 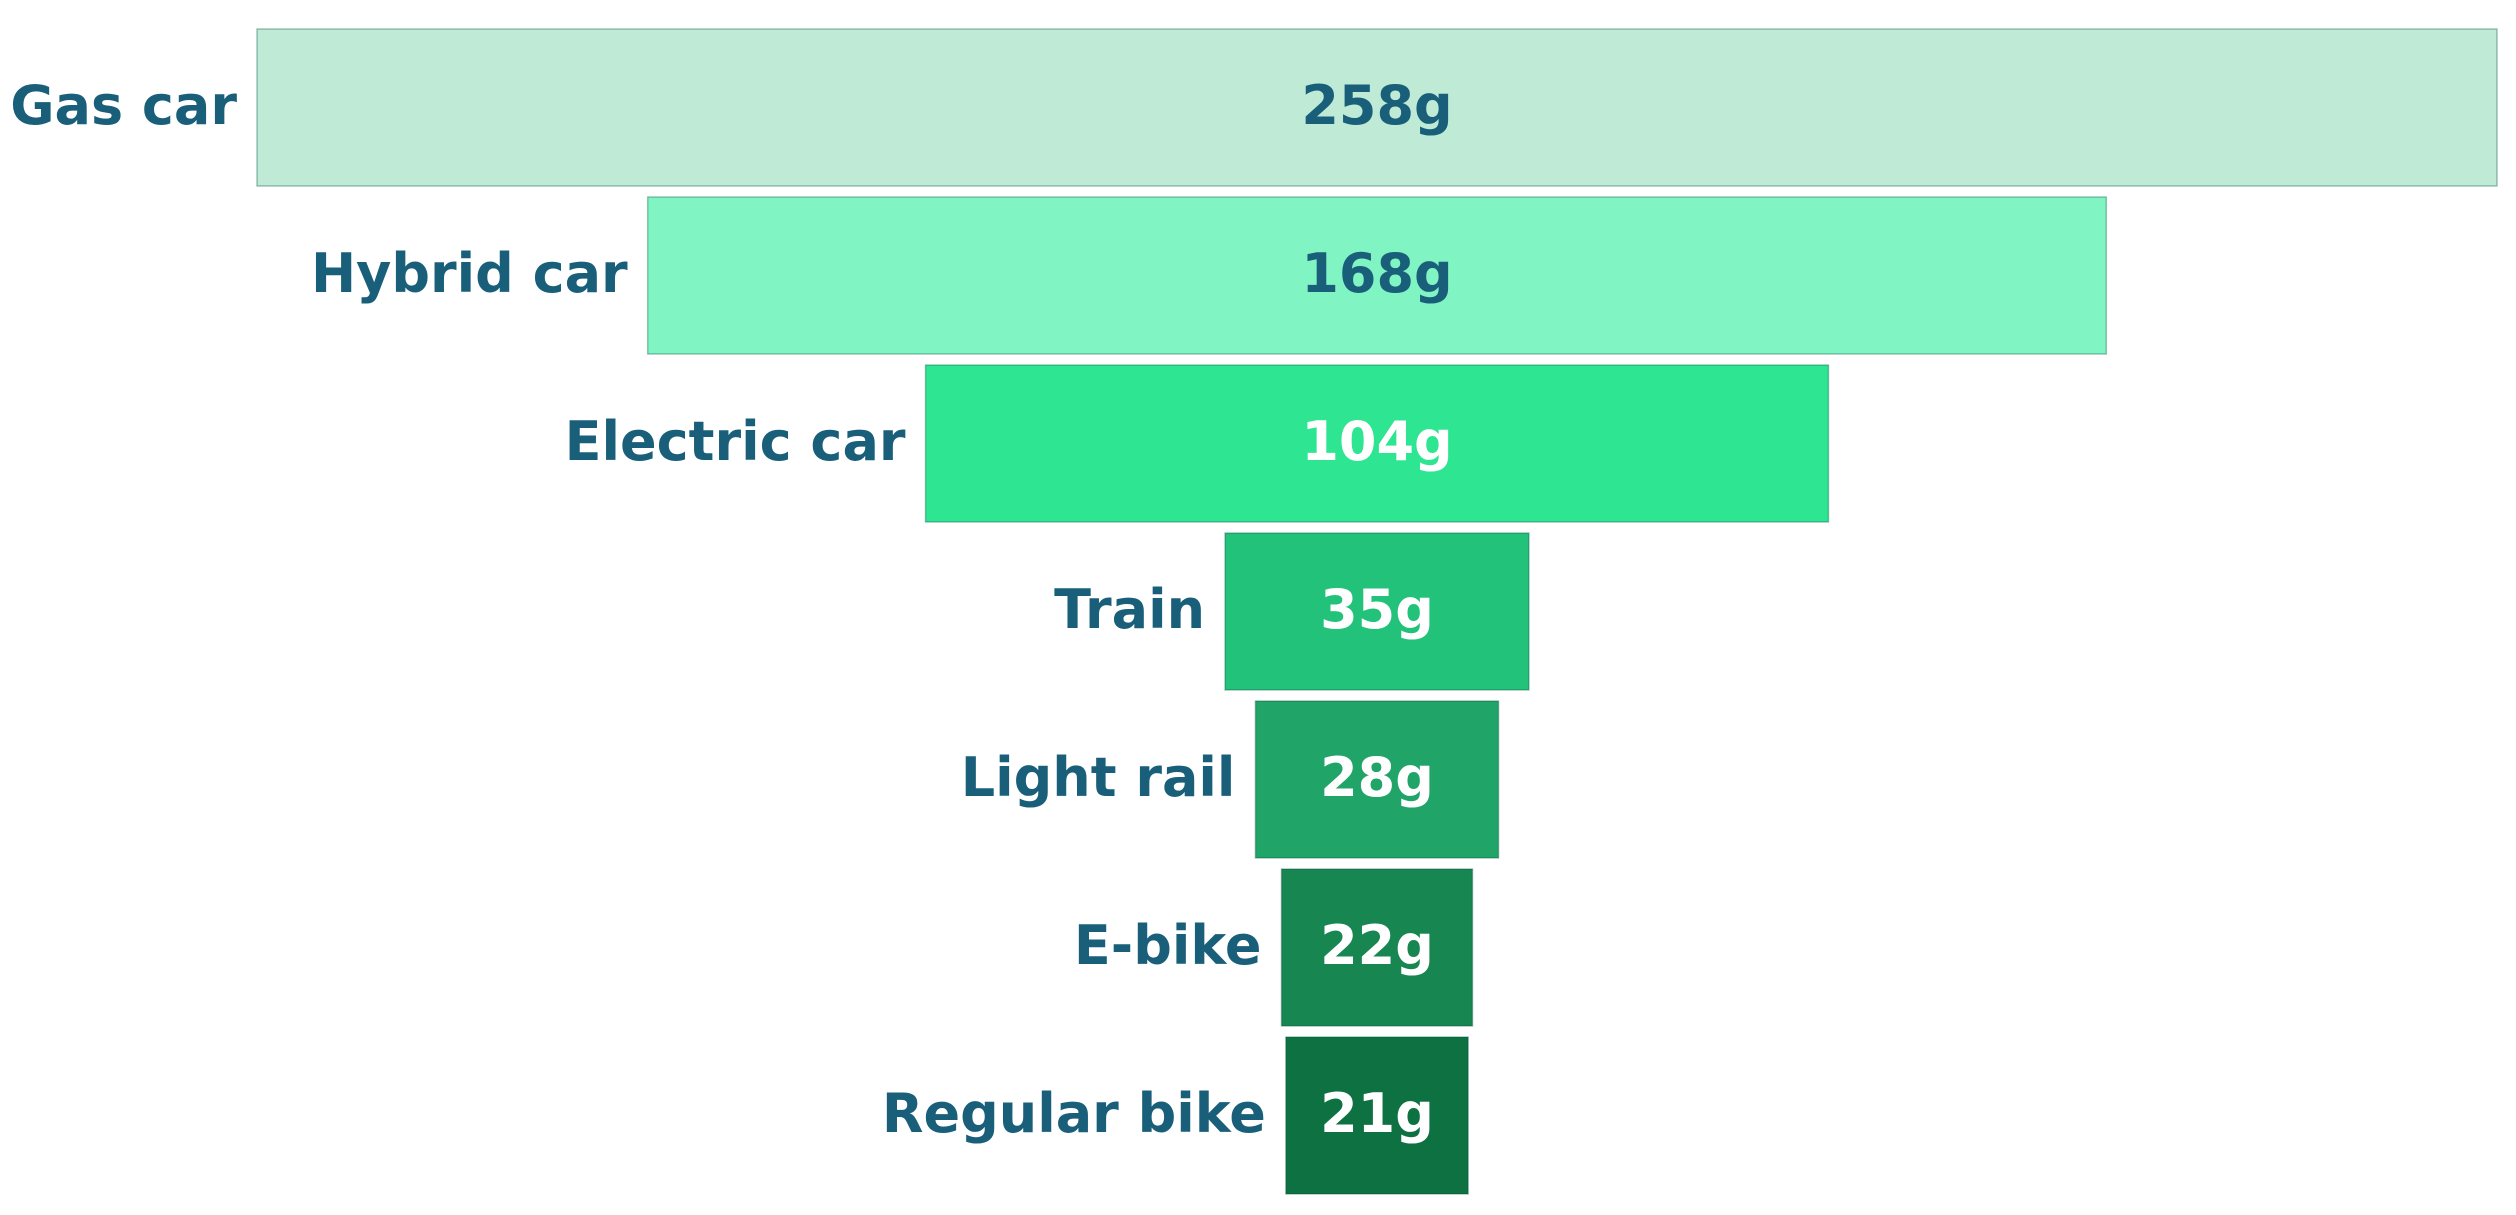 I want to click on value-label: 28g, so click(x=1377, y=777).